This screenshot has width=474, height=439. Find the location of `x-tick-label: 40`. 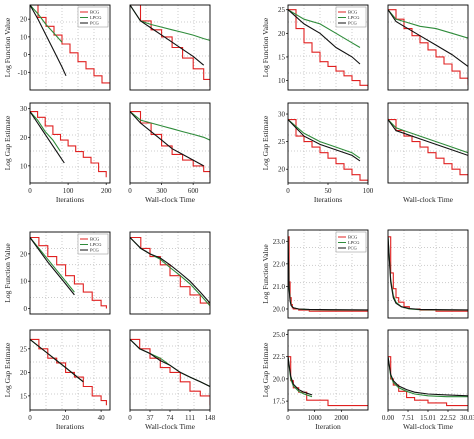

x-tick-label: 40 is located at coordinates (102, 418).